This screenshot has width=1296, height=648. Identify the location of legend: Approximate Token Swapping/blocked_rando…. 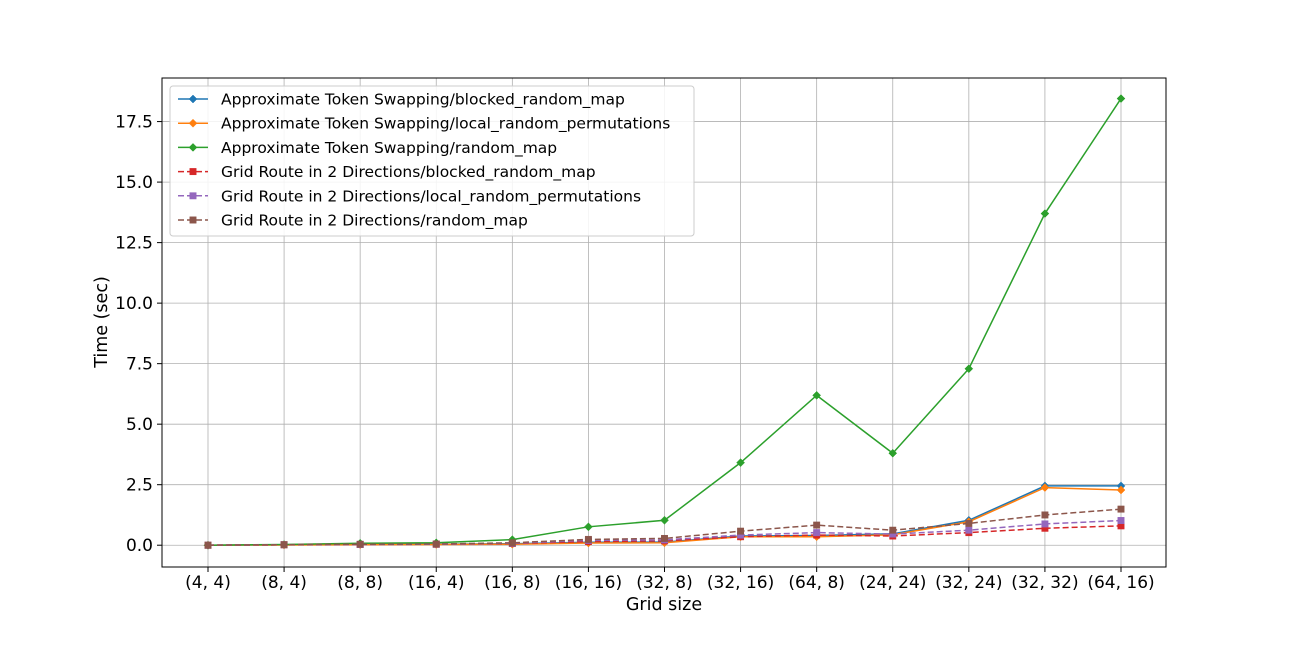
(432, 161).